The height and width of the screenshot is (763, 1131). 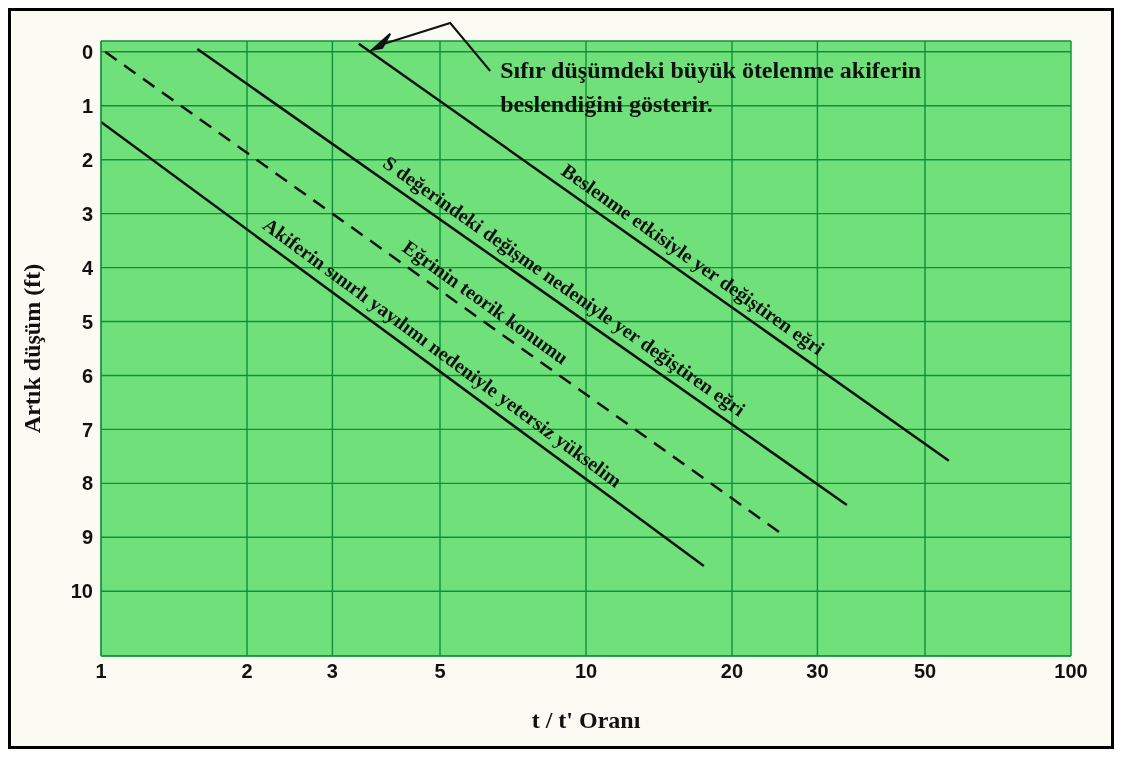 I want to click on x-tick-label: 50, so click(x=925, y=671).